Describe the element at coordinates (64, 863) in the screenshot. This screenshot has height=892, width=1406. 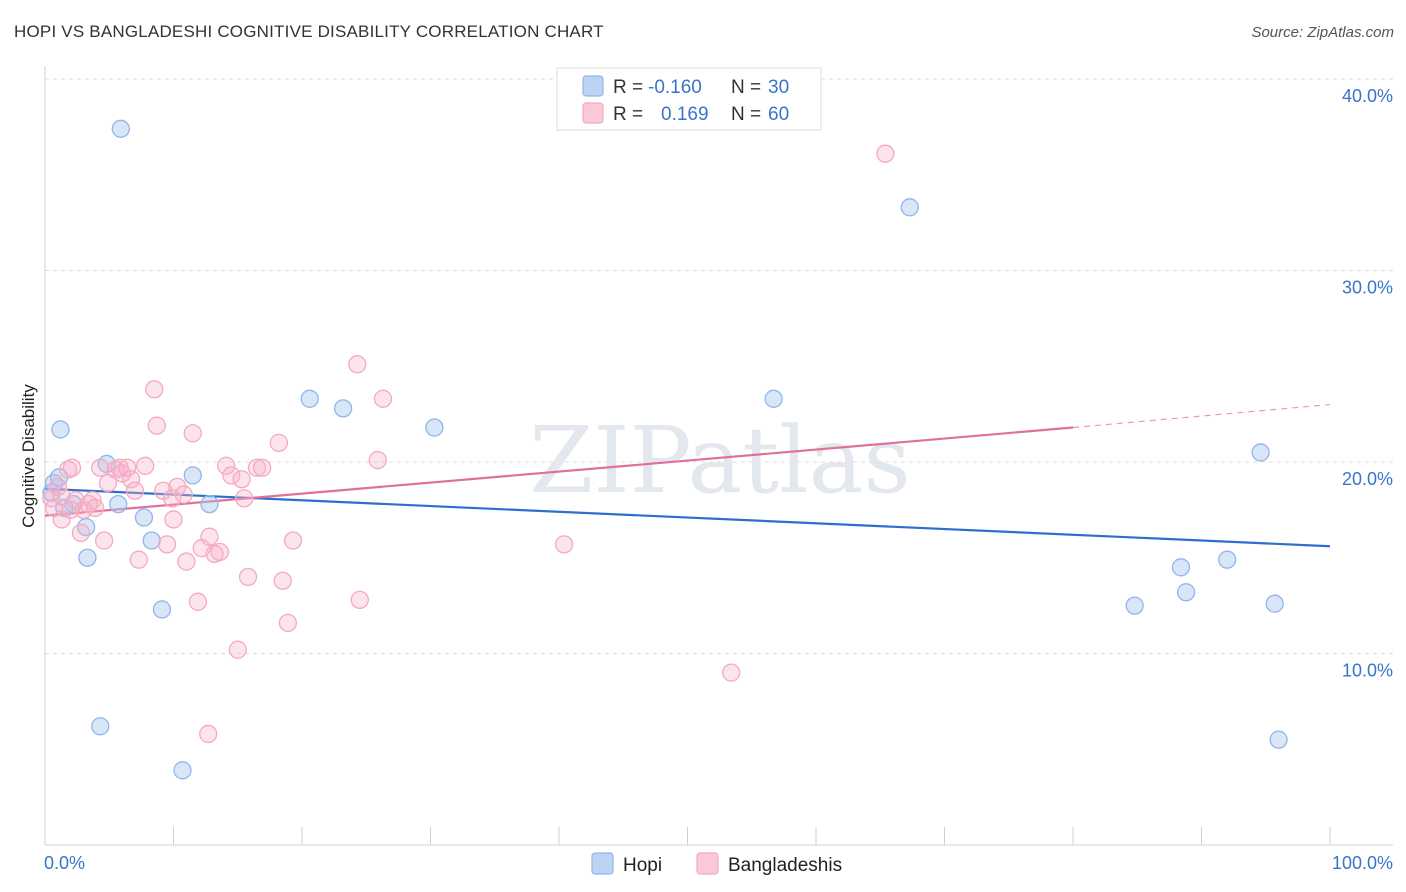
I see `x-tick-label-min: 0.0%` at that location.